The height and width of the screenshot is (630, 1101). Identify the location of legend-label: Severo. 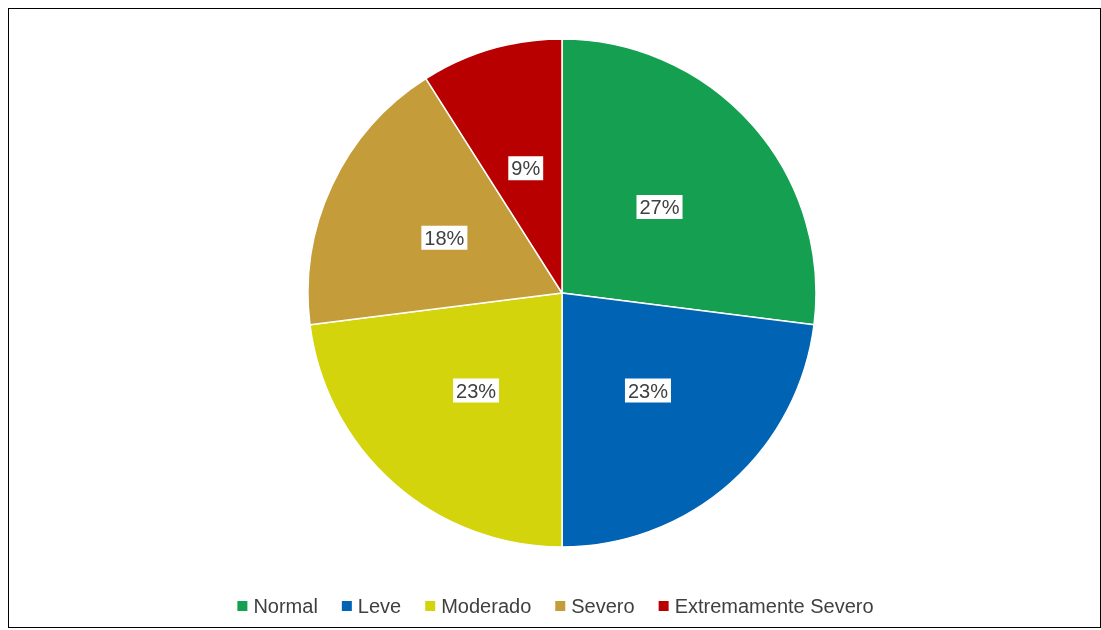
(603, 606).